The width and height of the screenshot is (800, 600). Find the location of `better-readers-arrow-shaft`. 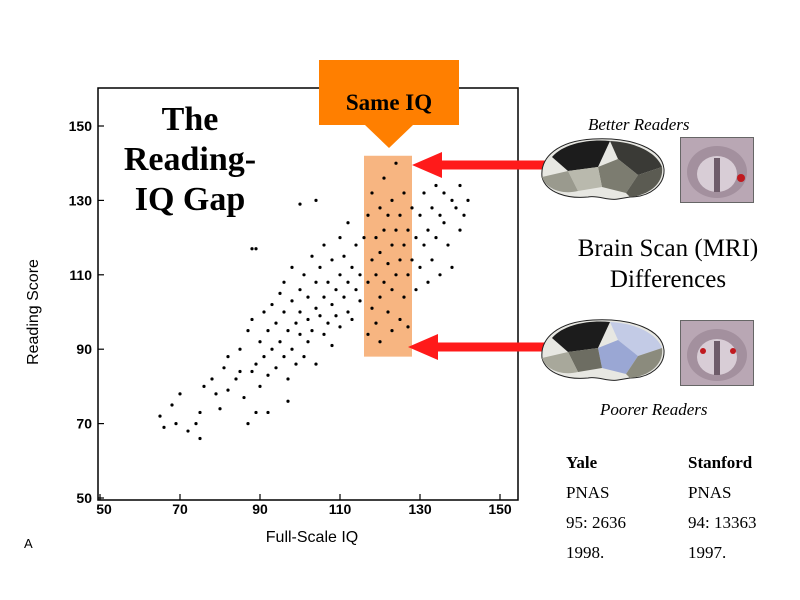

better-readers-arrow-shaft is located at coordinates (491, 165).